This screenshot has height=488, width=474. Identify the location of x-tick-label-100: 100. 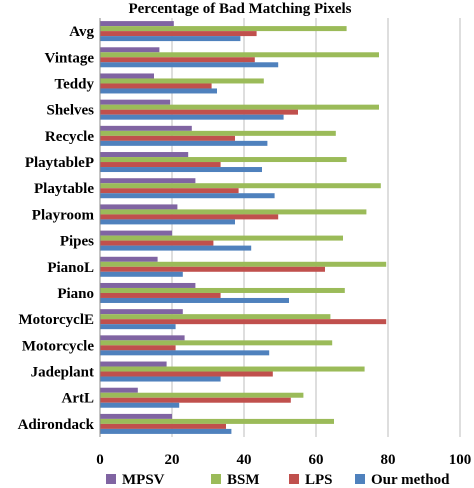
(460, 460).